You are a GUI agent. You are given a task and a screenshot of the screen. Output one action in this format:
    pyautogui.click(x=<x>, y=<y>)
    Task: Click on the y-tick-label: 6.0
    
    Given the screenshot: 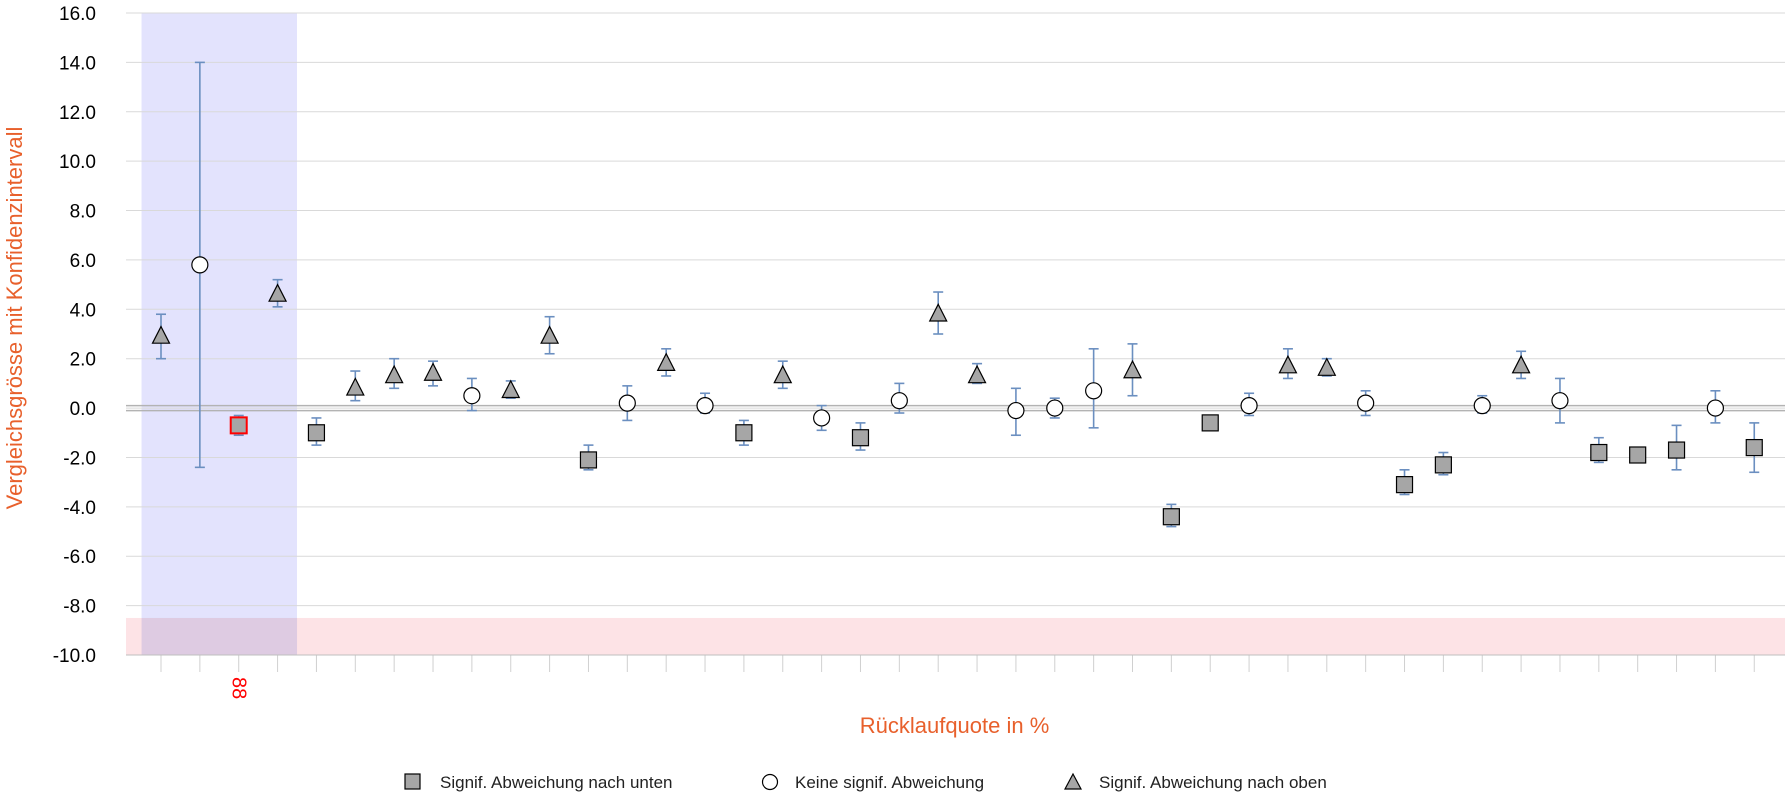 What is the action you would take?
    pyautogui.click(x=83, y=261)
    